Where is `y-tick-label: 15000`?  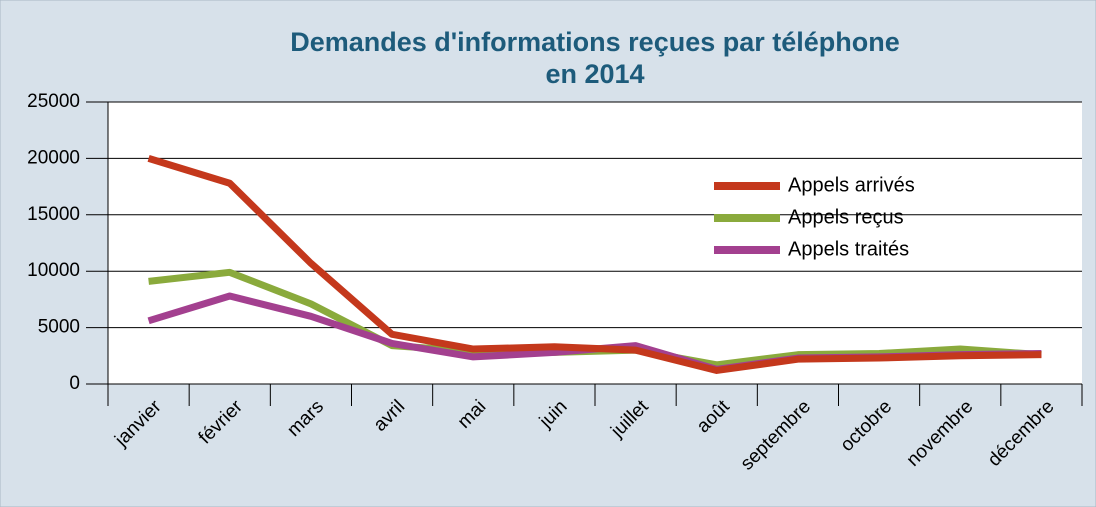
y-tick-label: 15000 is located at coordinates (53, 214).